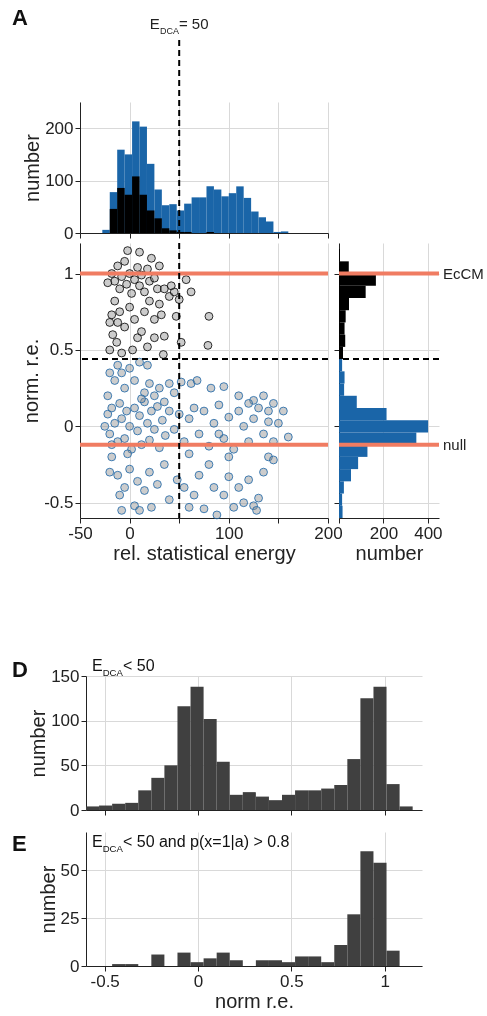  What do you see at coordinates (389, 552) in the screenshot?
I see `x-axis-title: number` at bounding box center [389, 552].